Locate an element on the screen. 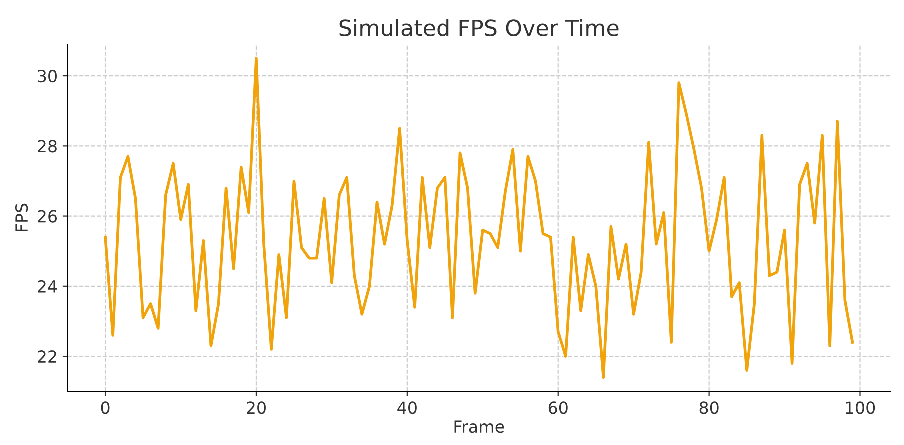 The image size is (904, 445). y-tick-label: 30 is located at coordinates (47, 76).